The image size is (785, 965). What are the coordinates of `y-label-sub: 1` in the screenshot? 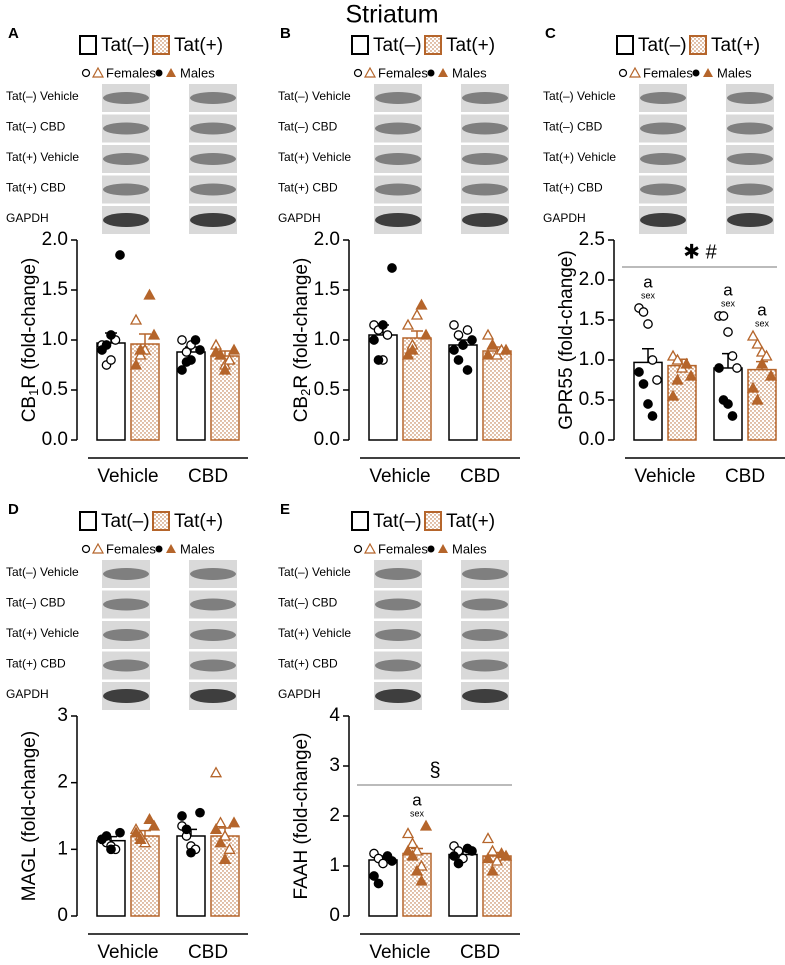 It's located at (33, 392).